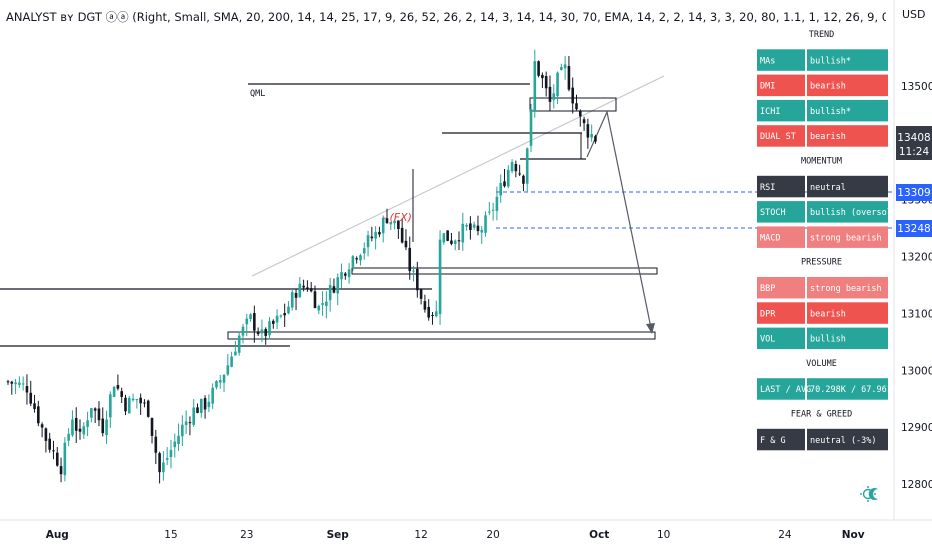 The height and width of the screenshot is (550, 932). I want to click on table-row-label: DMI, so click(767, 87).